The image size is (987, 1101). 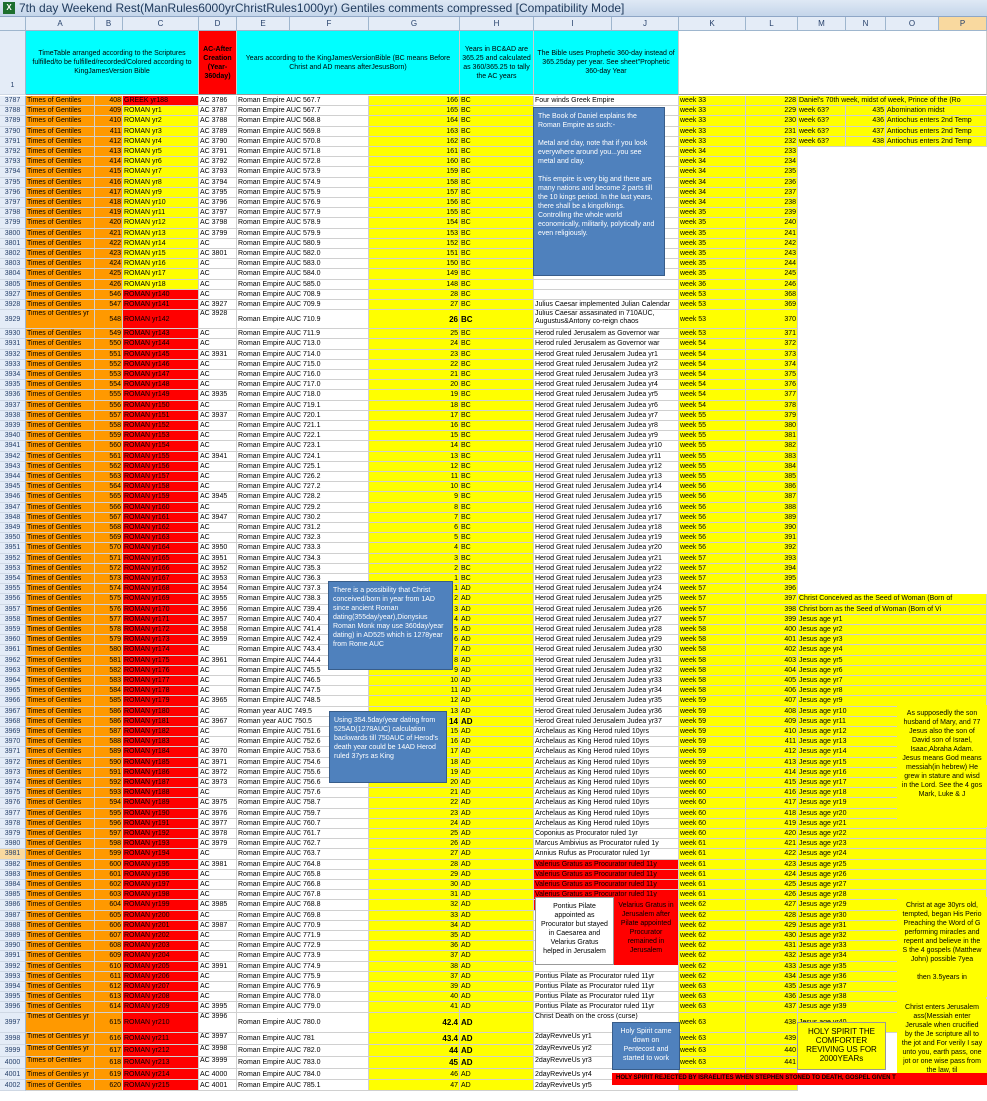 I want to click on cell-empire-year: ROMAN yr210, so click(x=161, y=1022).